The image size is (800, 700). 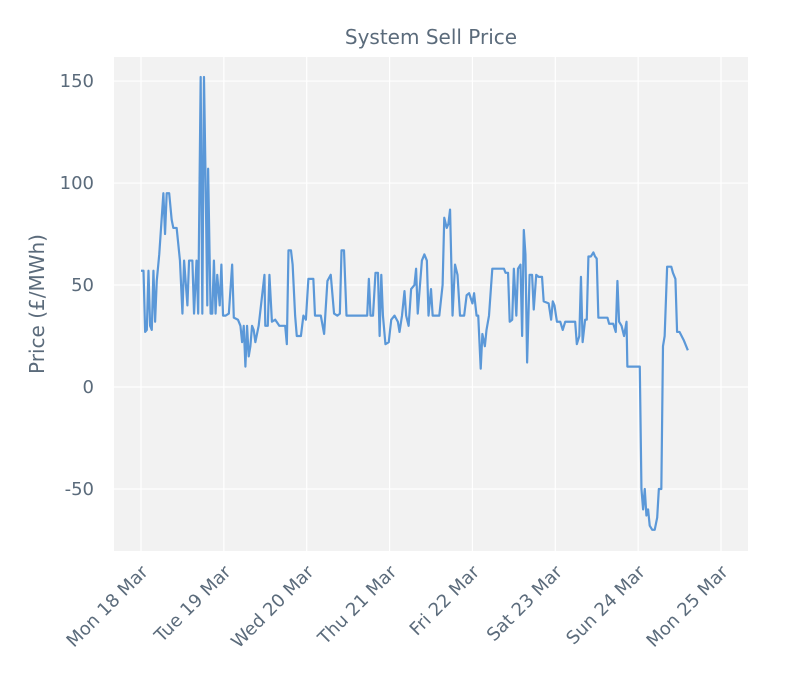 What do you see at coordinates (272, 606) in the screenshot?
I see `x-tick-label: Wed 20 Mar` at bounding box center [272, 606].